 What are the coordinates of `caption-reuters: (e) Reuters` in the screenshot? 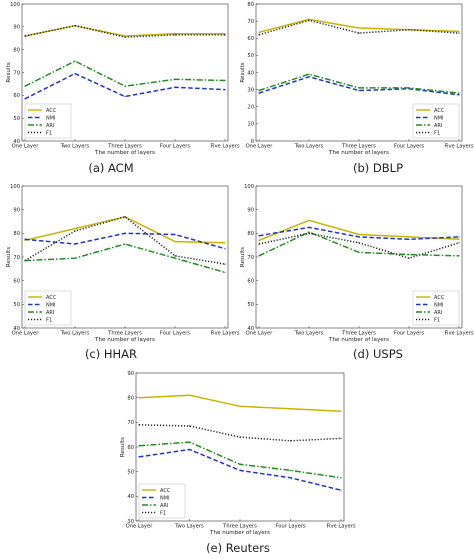 It's located at (238, 548).